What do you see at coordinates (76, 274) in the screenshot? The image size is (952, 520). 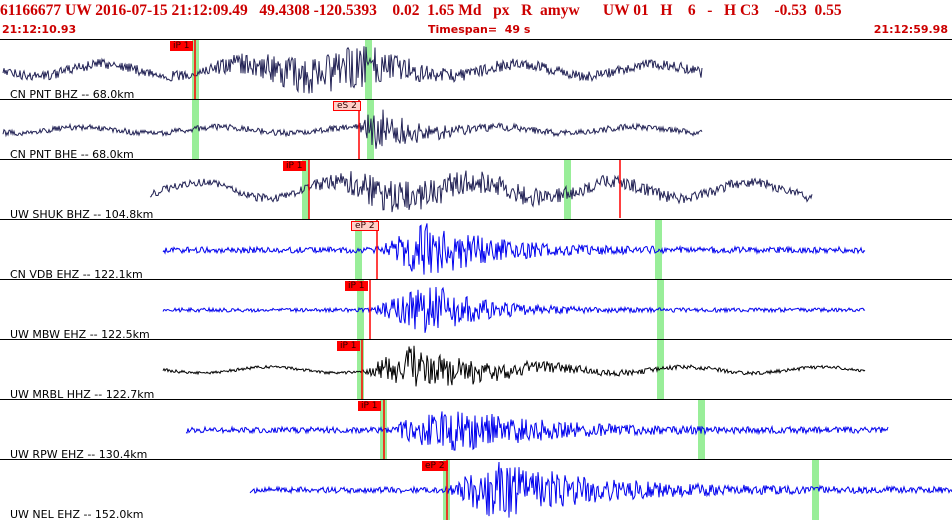 I see `station-label: CN VDB EHZ -- 122.1km` at bounding box center [76, 274].